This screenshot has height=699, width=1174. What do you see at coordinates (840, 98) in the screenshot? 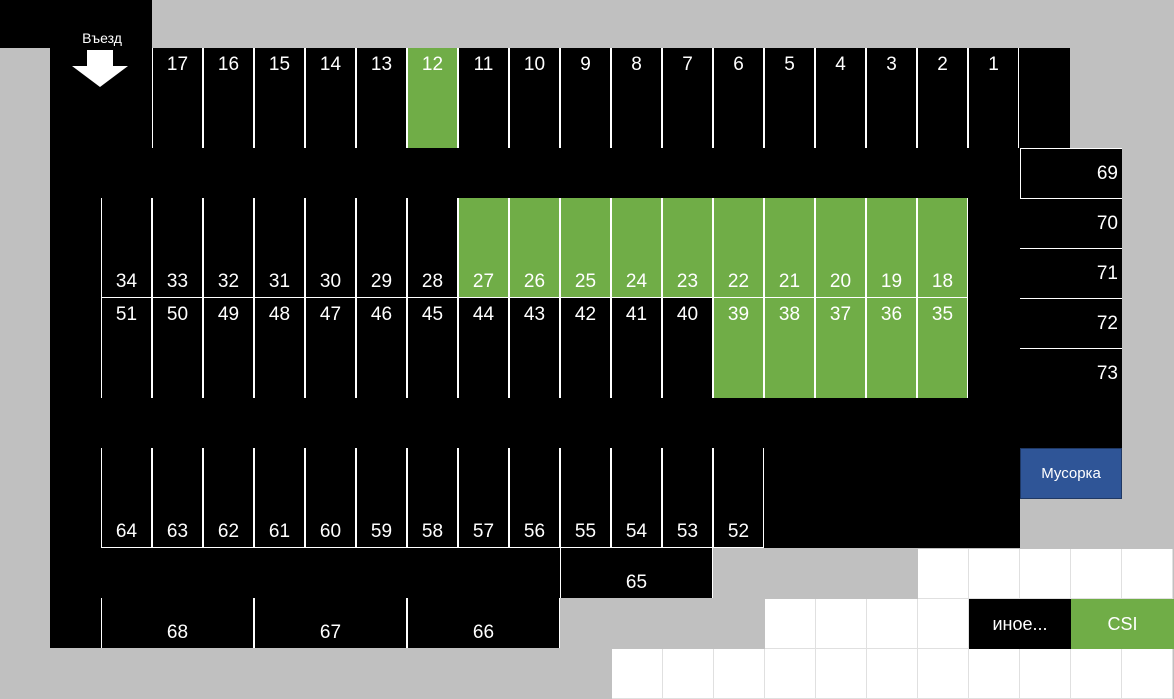
I see `parking-spot: 4` at bounding box center [840, 98].